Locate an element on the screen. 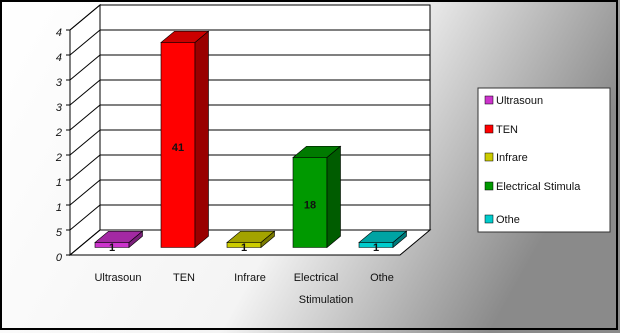 The width and height of the screenshot is (620, 333). legend-label: Othe is located at coordinates (508, 220).